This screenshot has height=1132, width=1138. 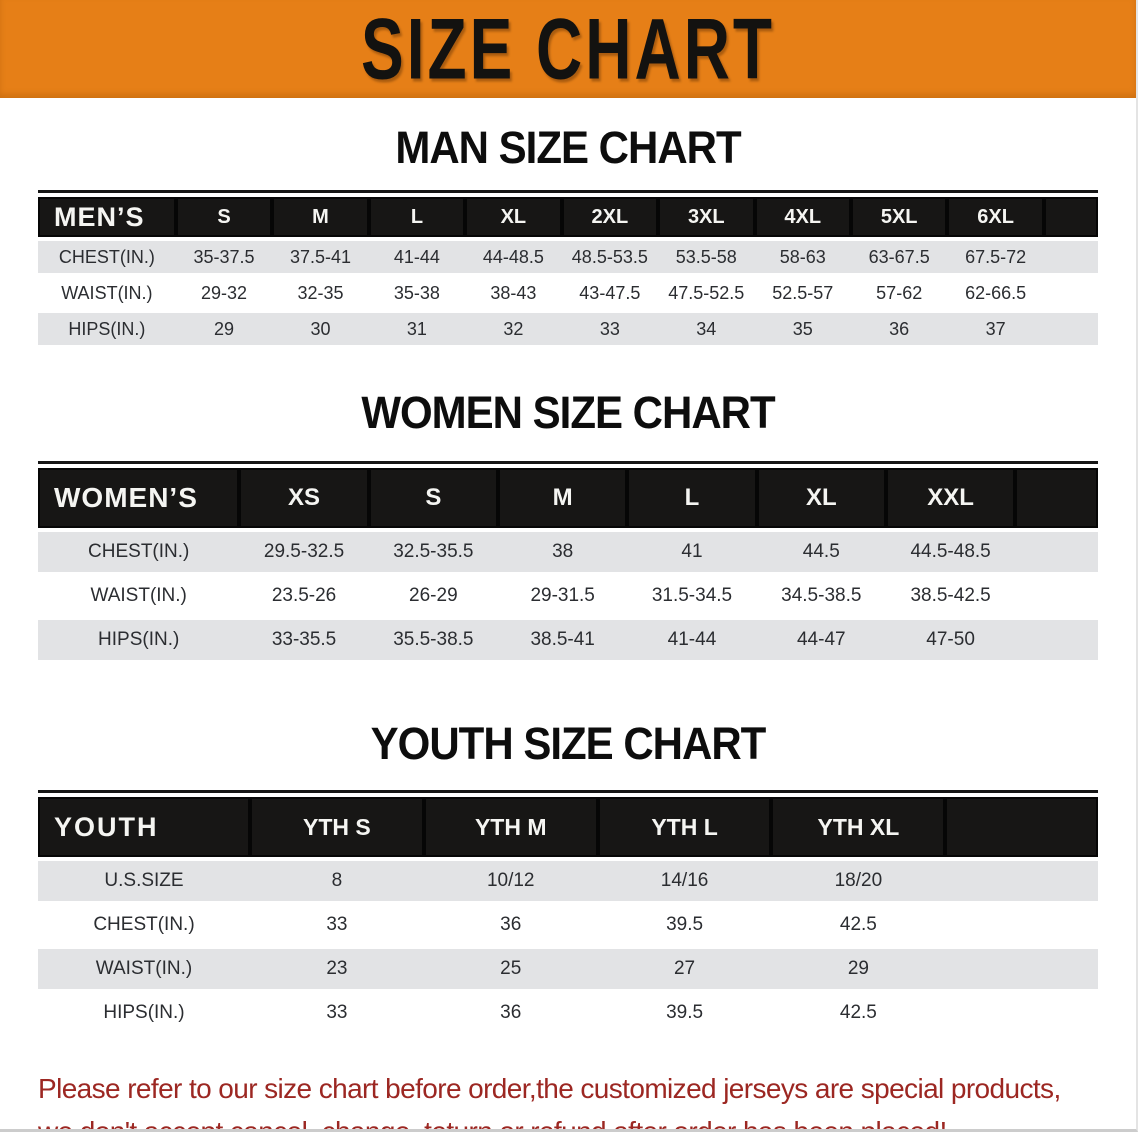 What do you see at coordinates (684, 1013) in the screenshot?
I see `size-value-cell: 39.5` at bounding box center [684, 1013].